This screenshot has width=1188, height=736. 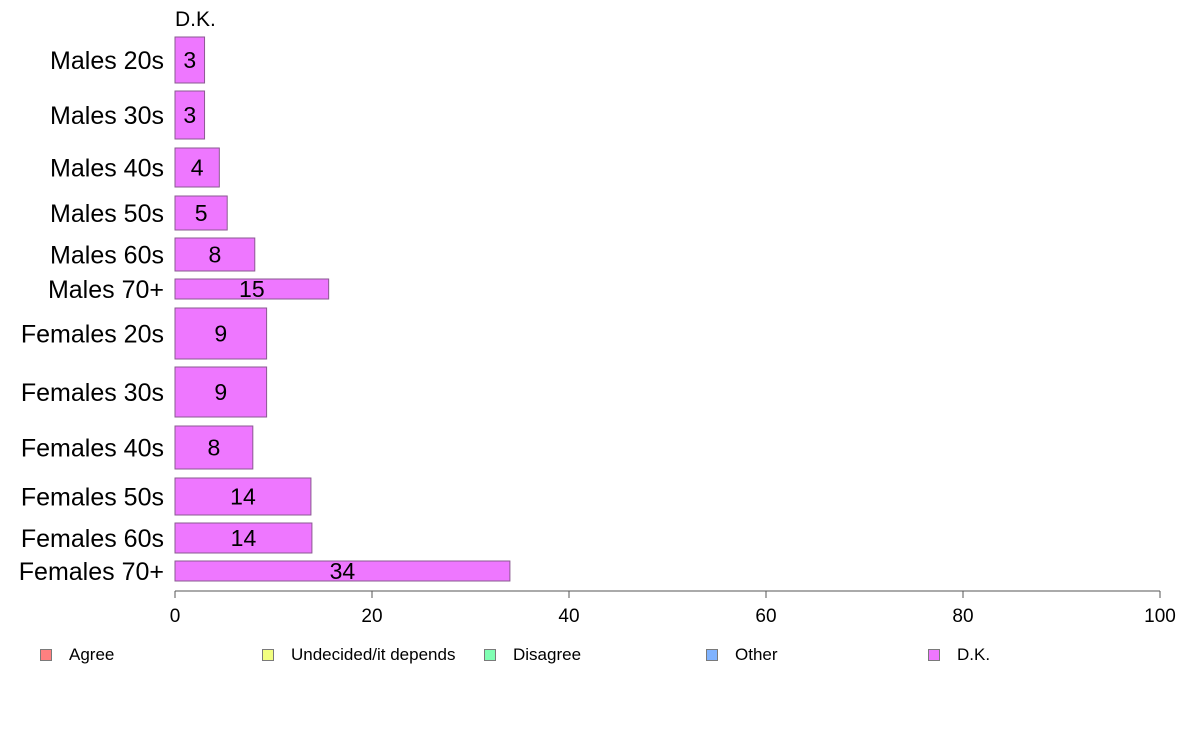 What do you see at coordinates (1160, 616) in the screenshot?
I see `x-tick-label: 100` at bounding box center [1160, 616].